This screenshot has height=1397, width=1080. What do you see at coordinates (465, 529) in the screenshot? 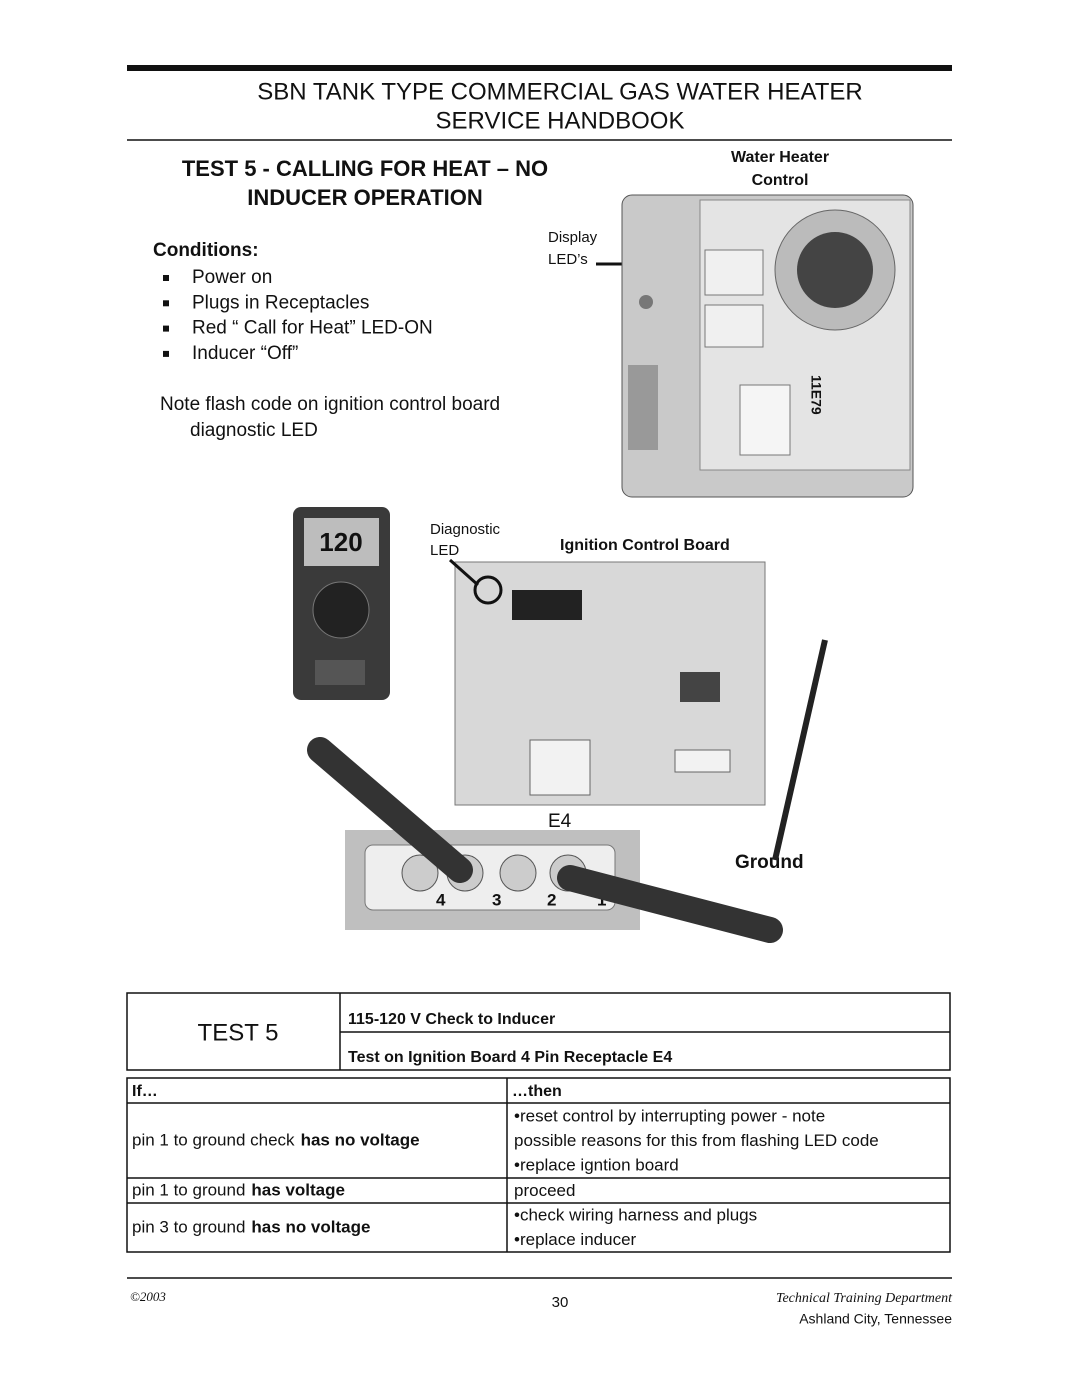
I see `figure-label: Diagnostic` at bounding box center [465, 529].